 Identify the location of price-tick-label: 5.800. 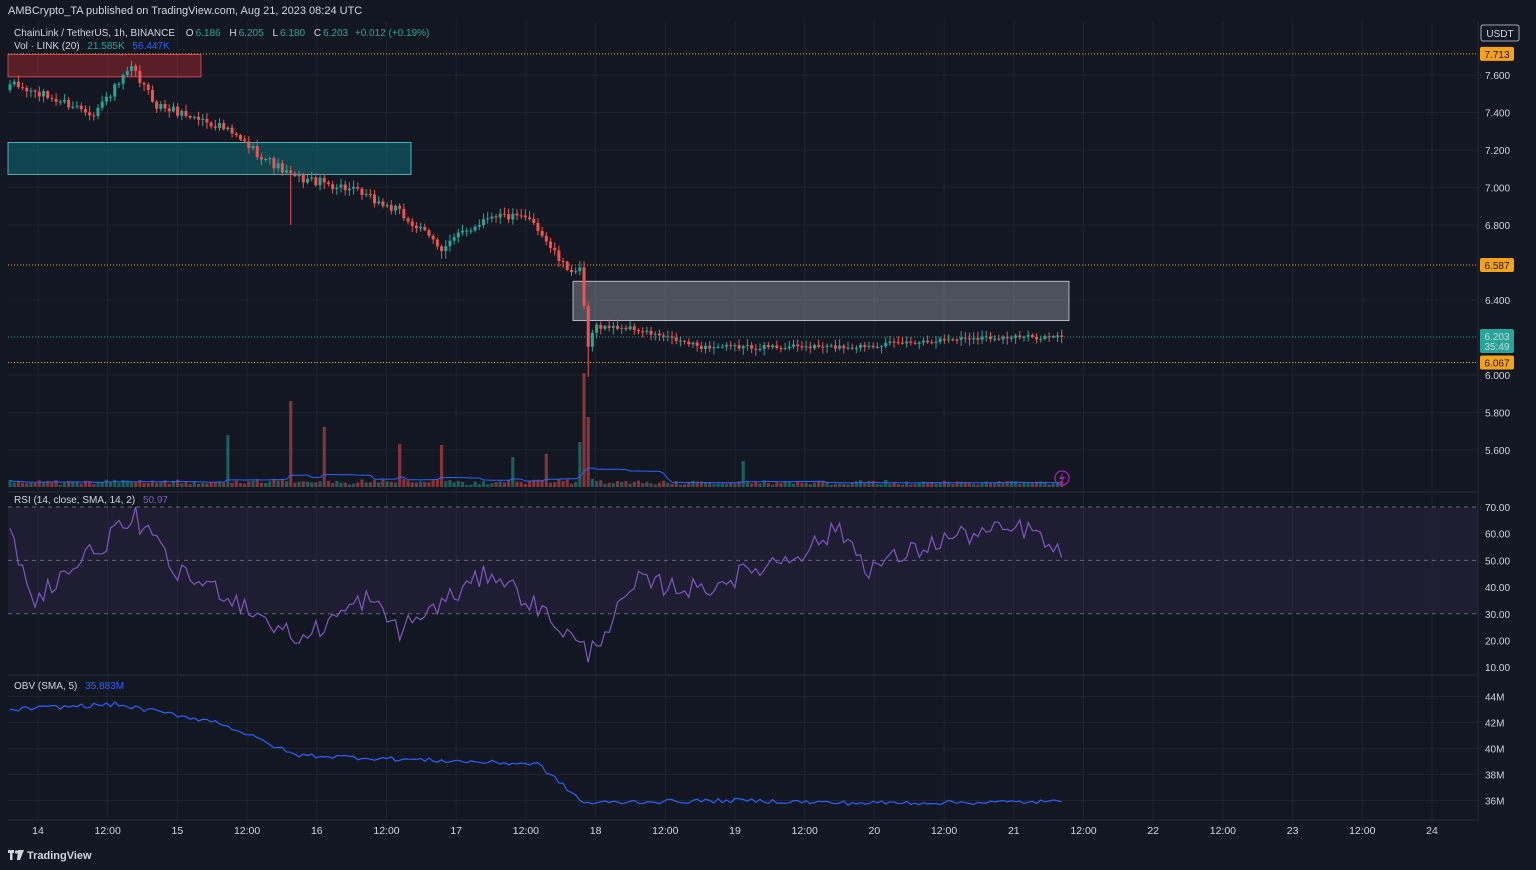
(1497, 414).